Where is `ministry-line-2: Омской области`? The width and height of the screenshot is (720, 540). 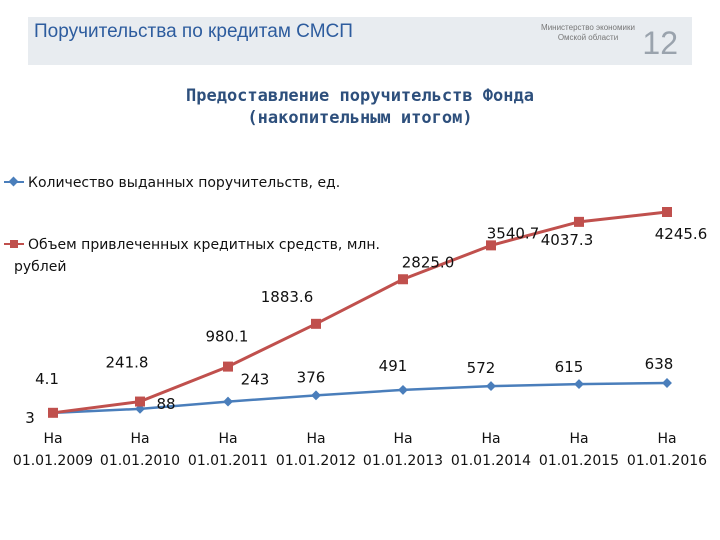
ministry-line-2: Омской области is located at coordinates (588, 37).